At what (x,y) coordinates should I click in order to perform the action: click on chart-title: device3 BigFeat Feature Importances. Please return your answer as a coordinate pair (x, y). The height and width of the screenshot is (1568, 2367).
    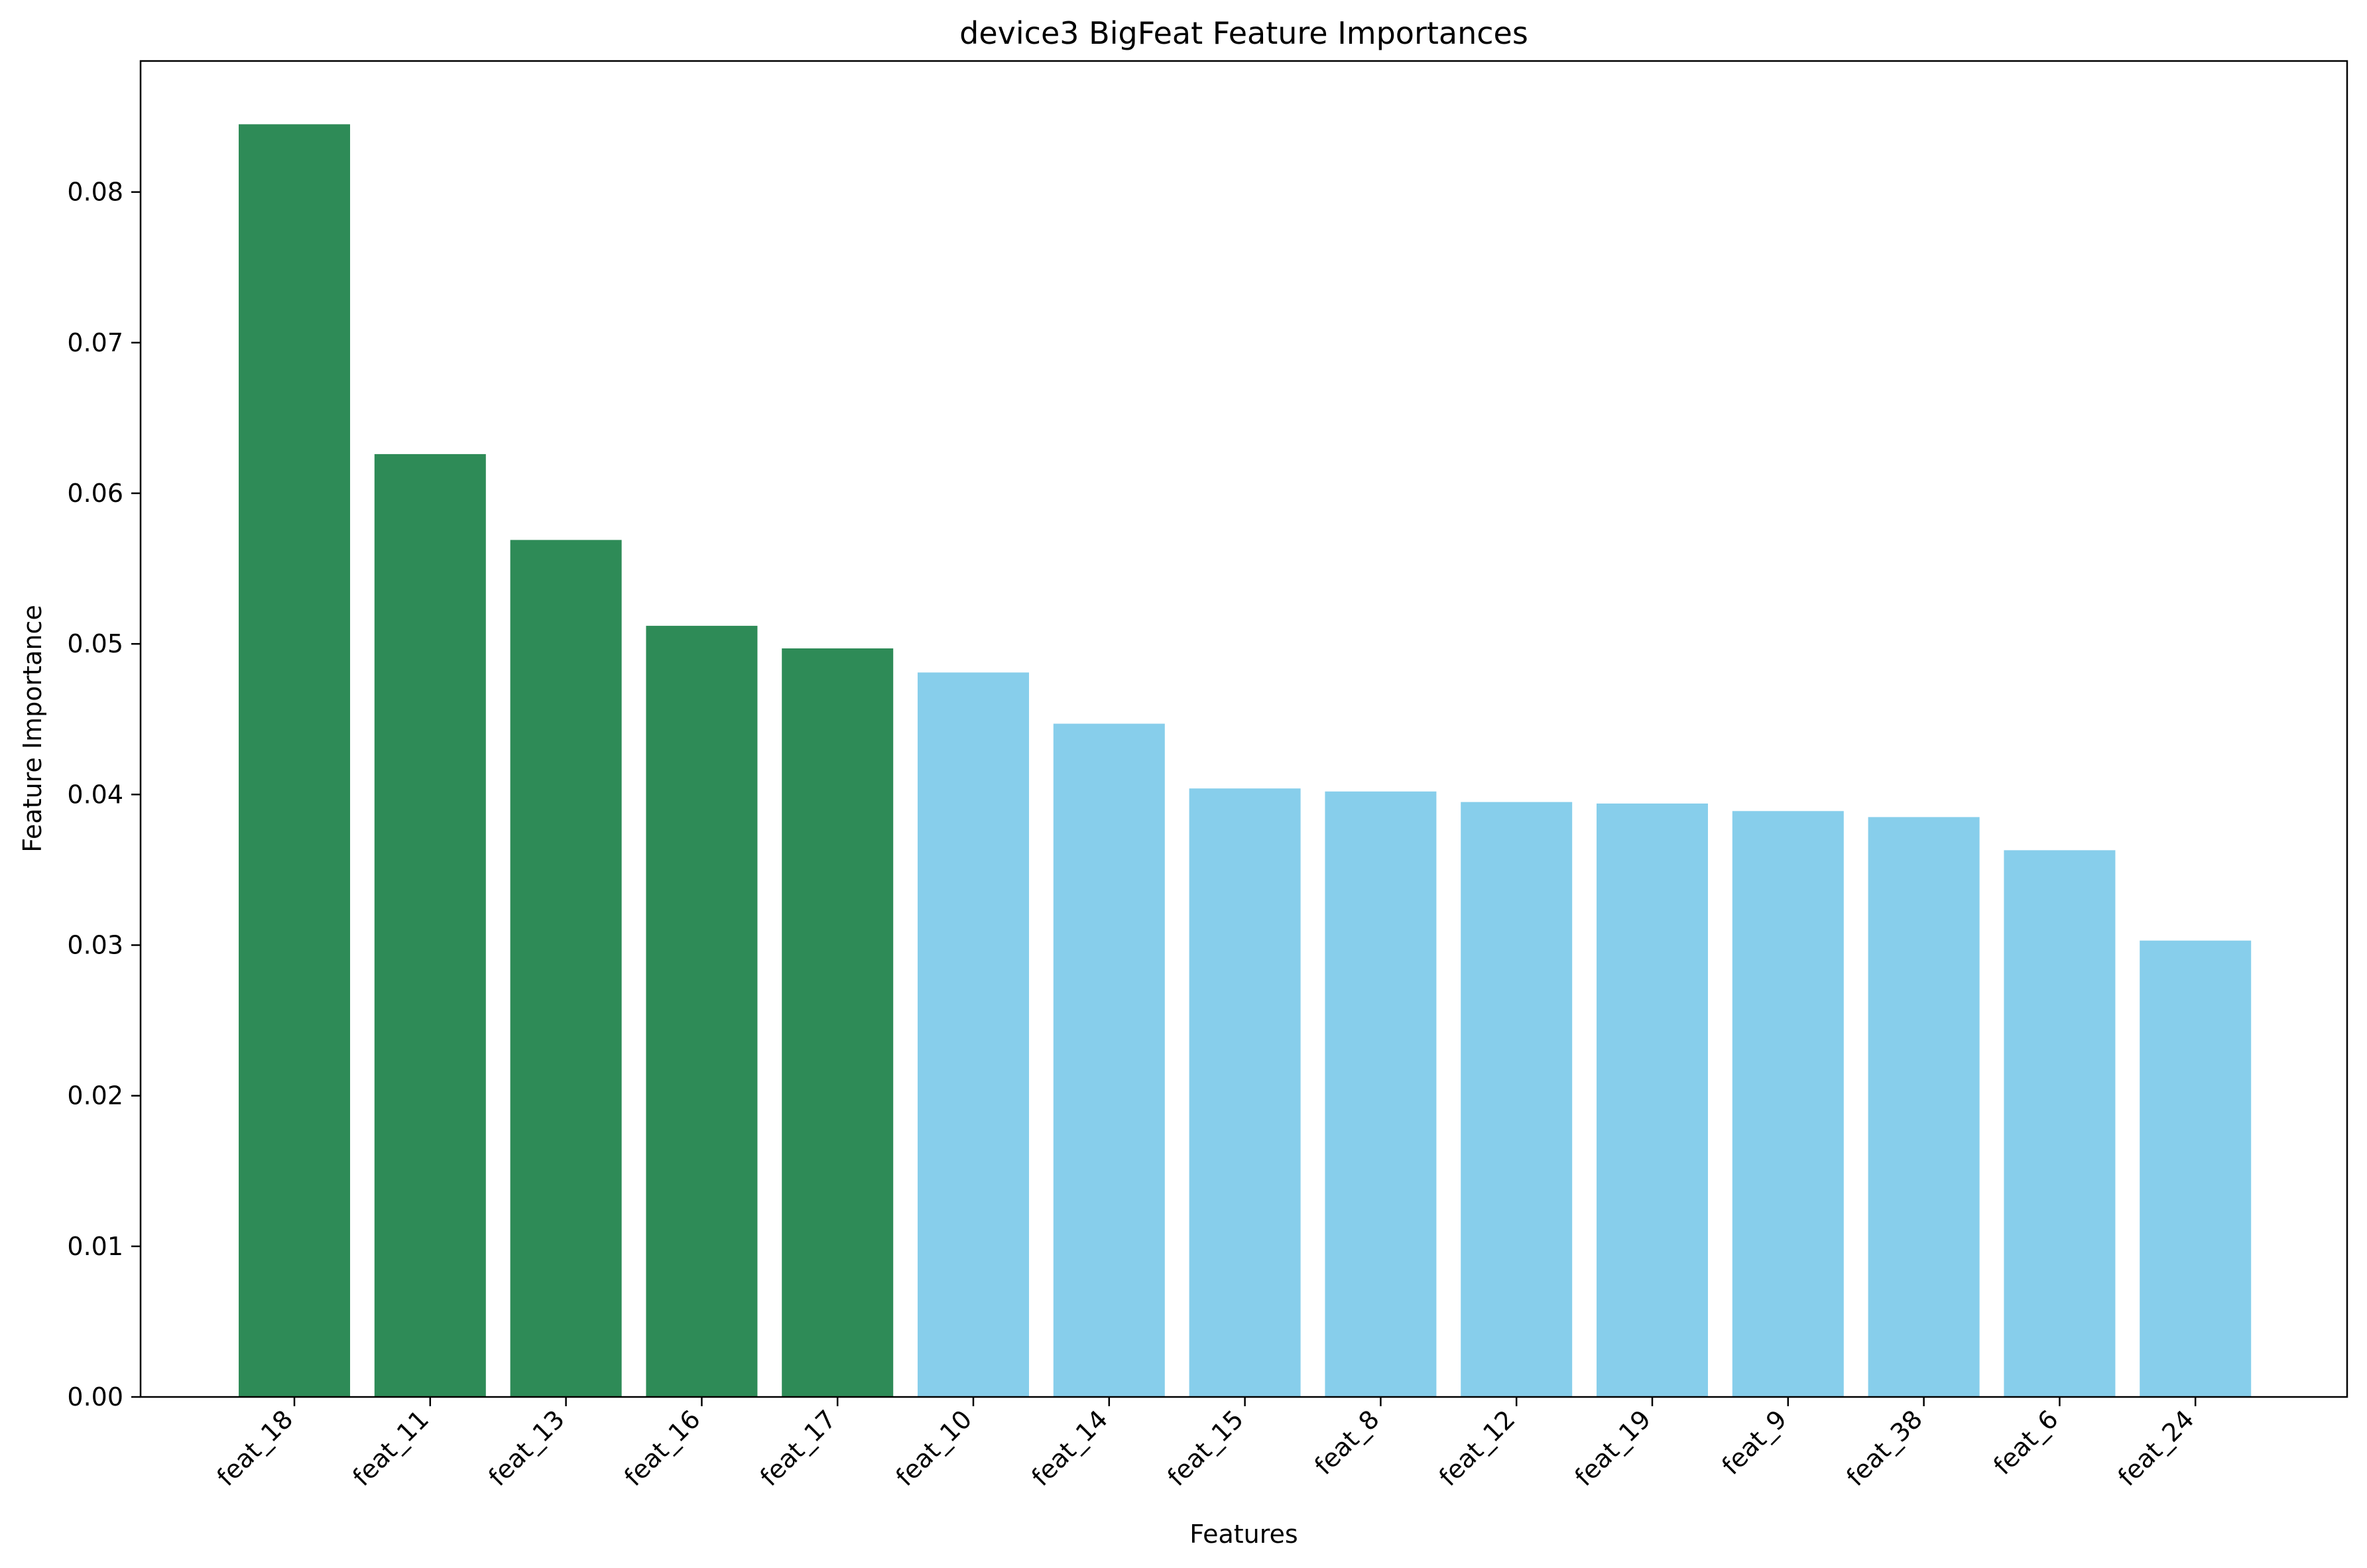
    Looking at the image, I should click on (1243, 33).